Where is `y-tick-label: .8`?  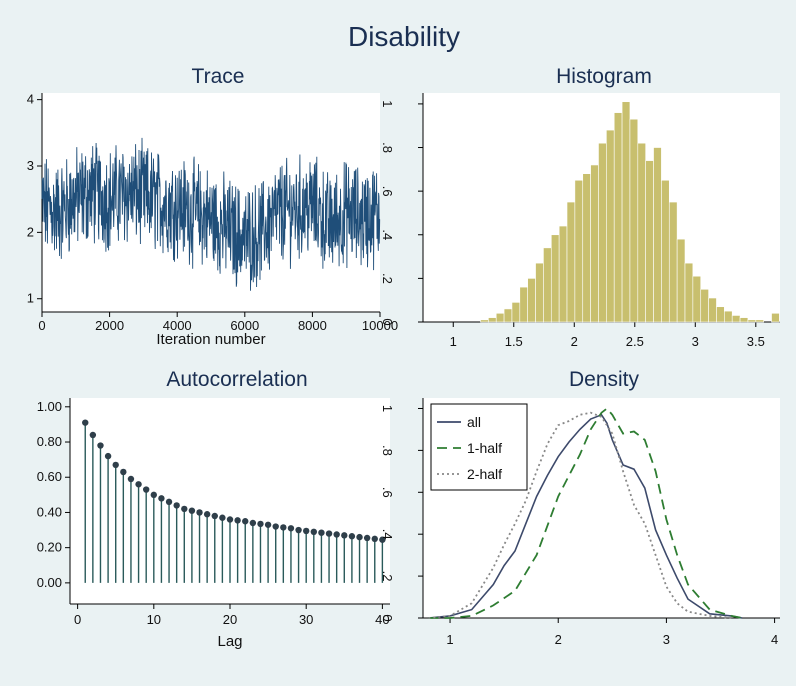 y-tick-label: .8 is located at coordinates (387, 147).